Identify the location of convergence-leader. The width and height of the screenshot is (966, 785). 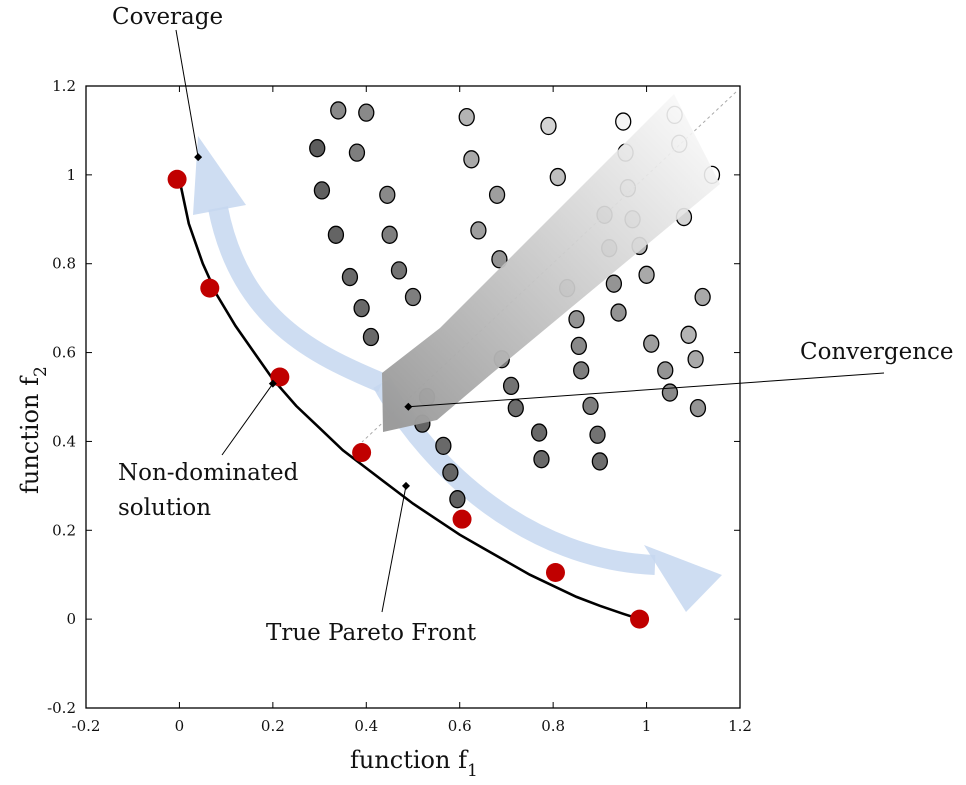
(646, 390).